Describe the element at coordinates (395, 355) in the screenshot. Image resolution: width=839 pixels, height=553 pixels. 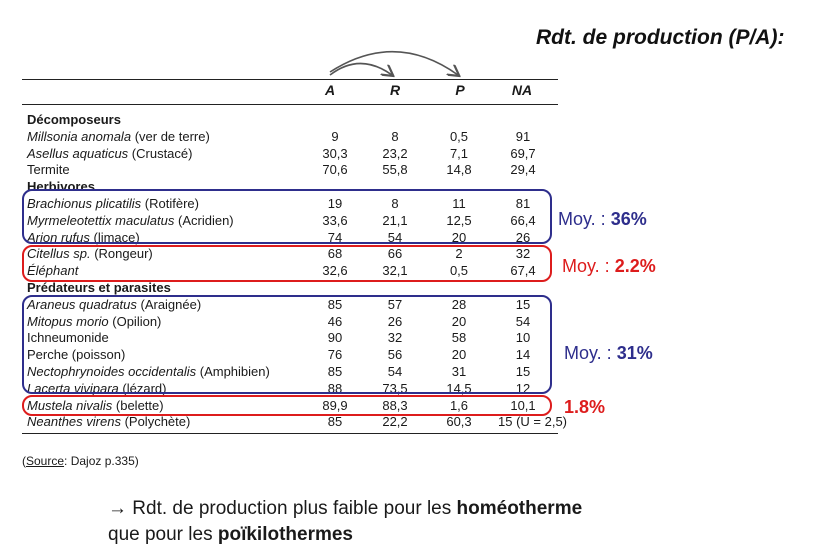
I see `value-cell-r: 56` at that location.